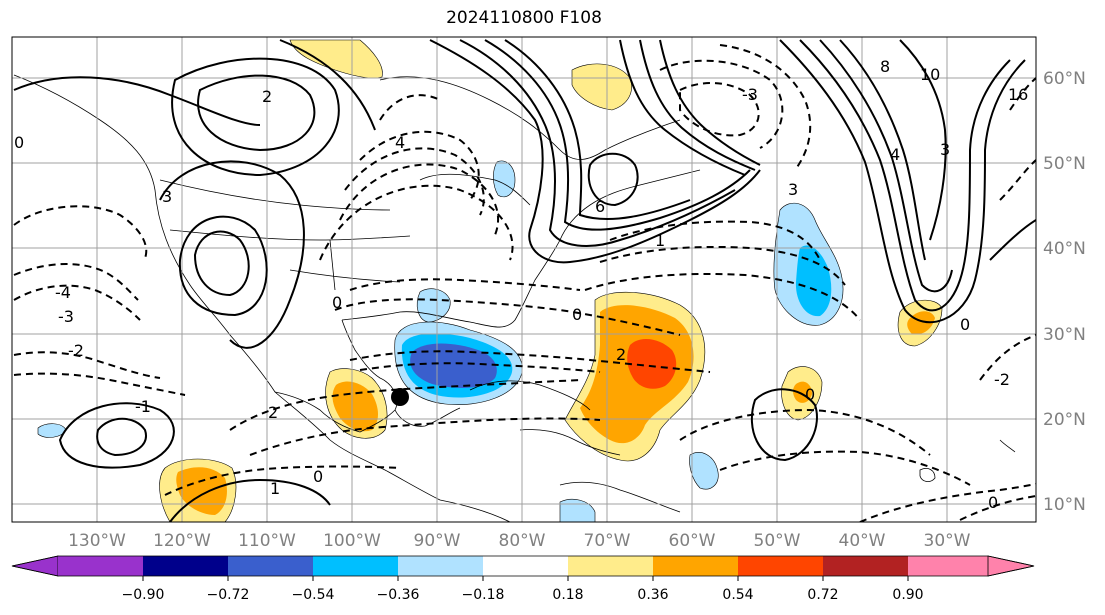 The height and width of the screenshot is (615, 1105). I want to click on storm-center-marker, so click(400, 397).